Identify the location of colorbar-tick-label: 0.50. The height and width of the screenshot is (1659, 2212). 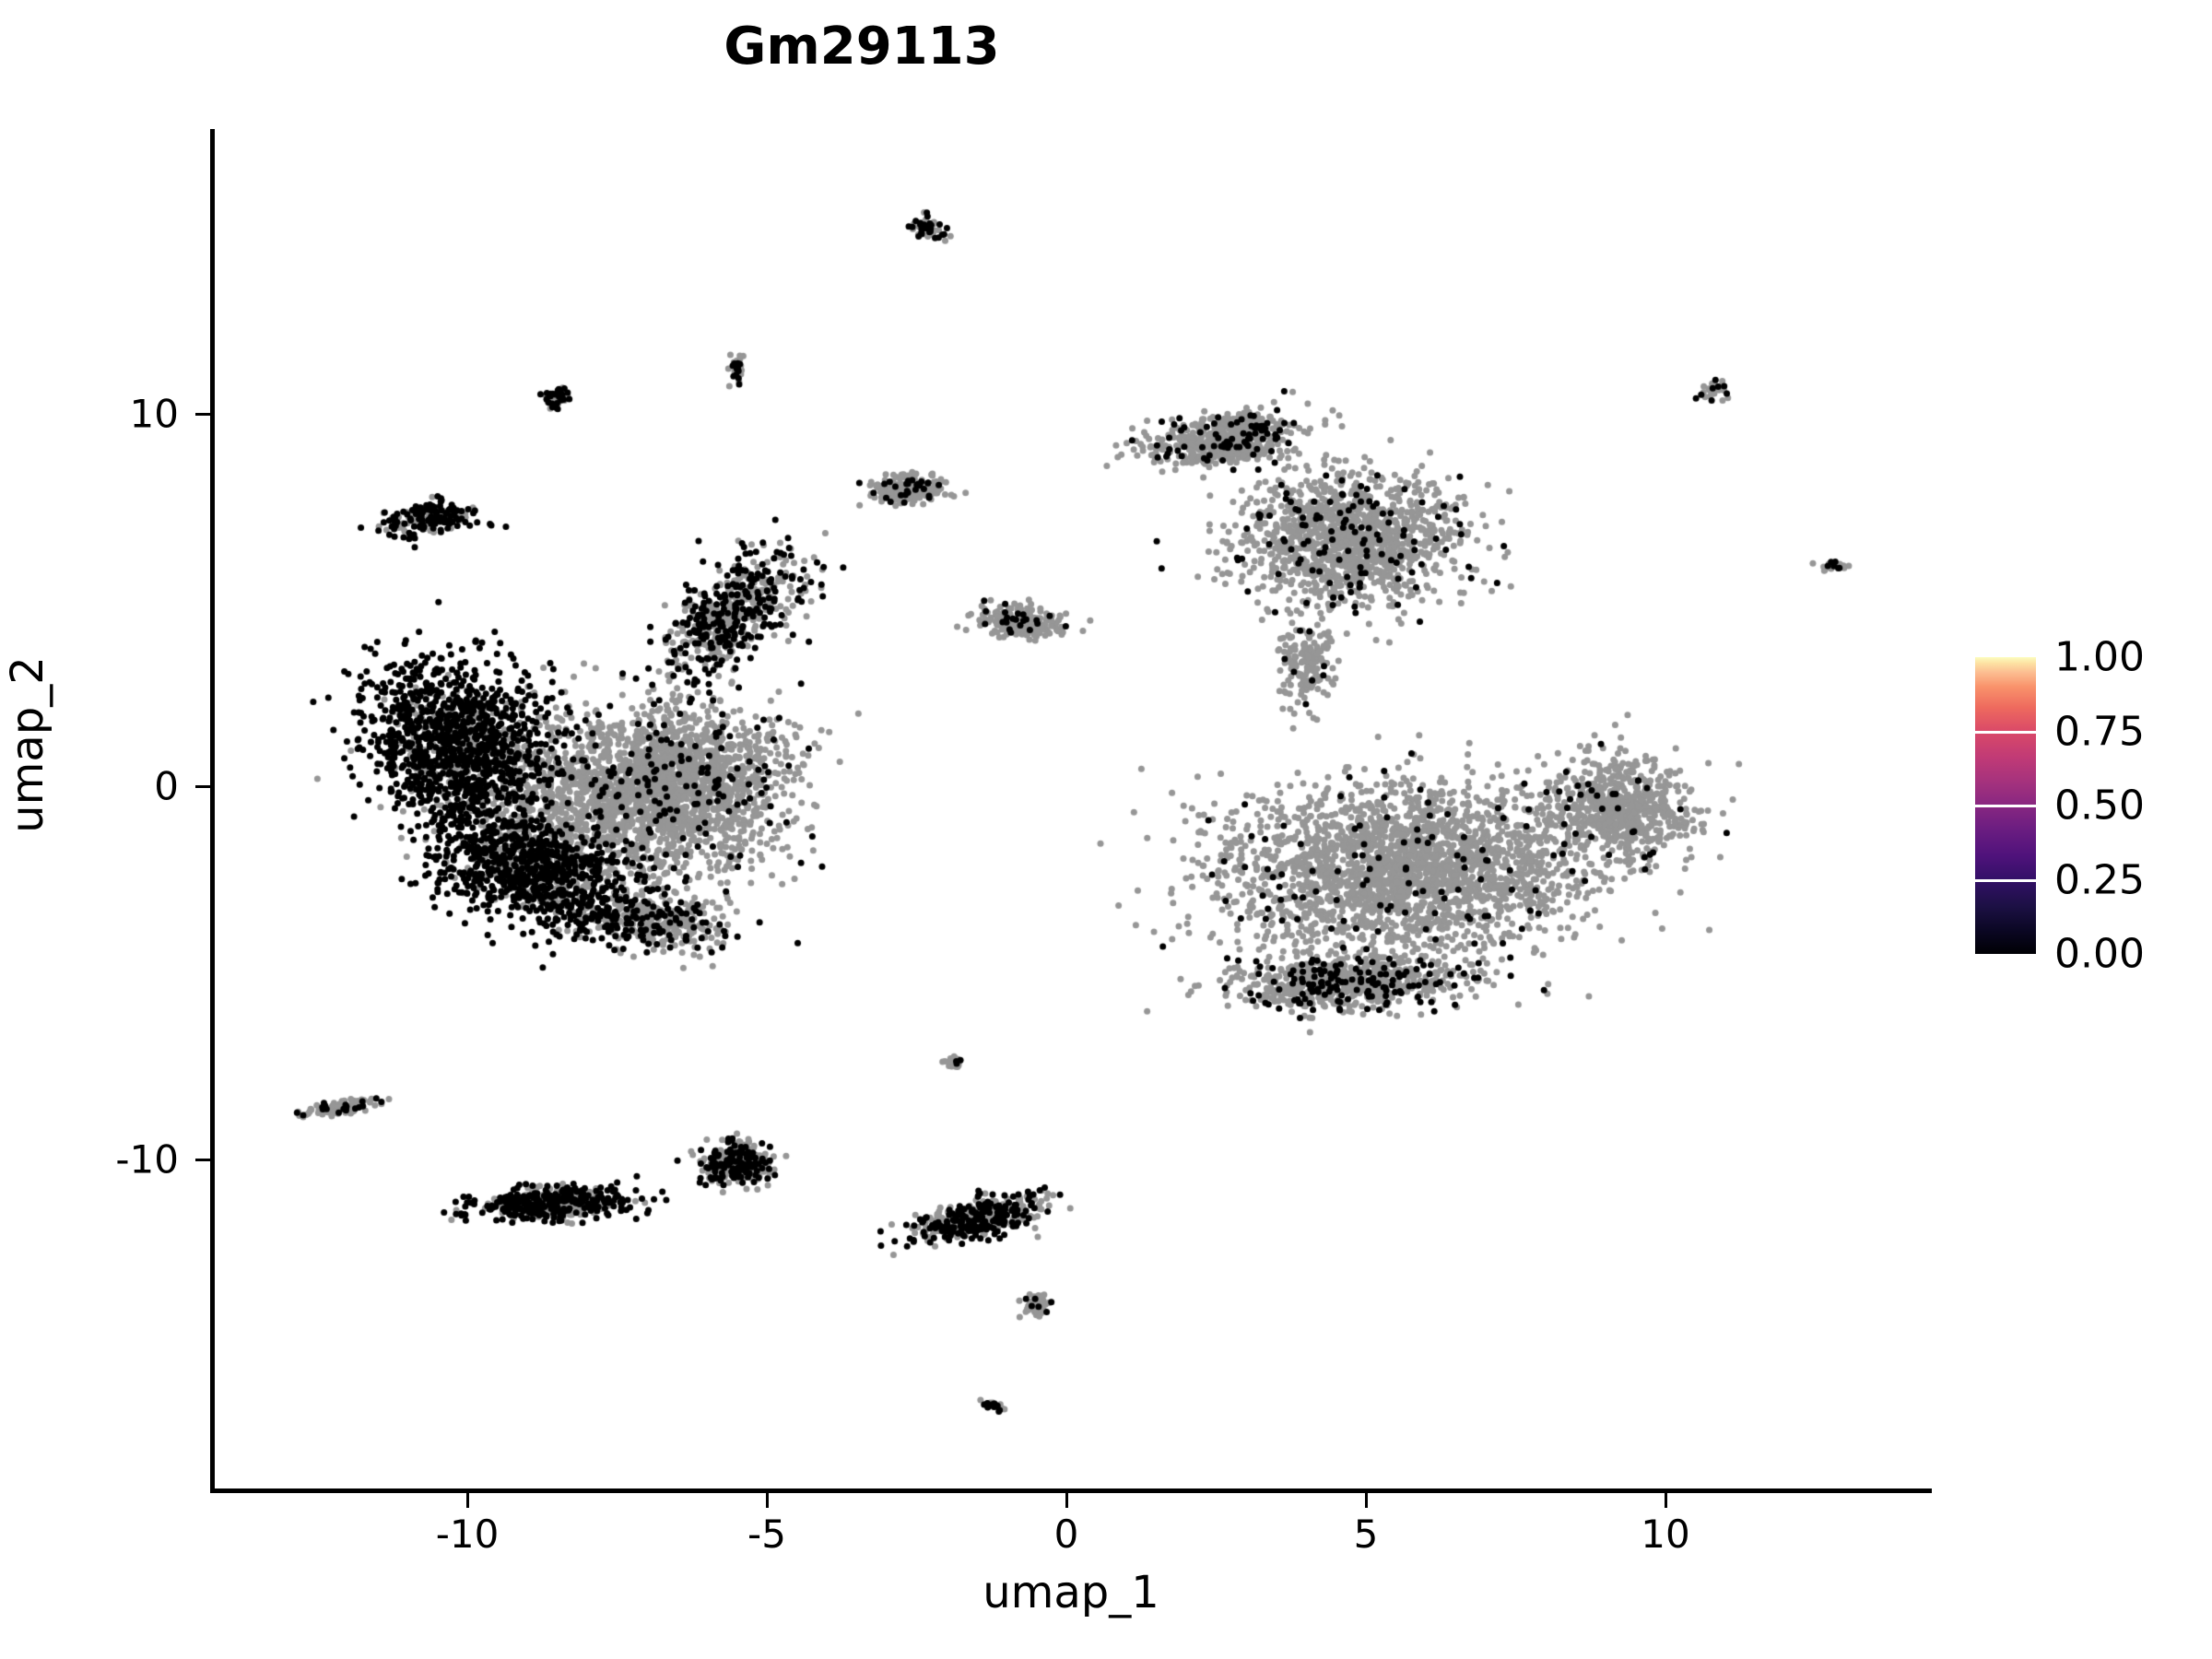
(2099, 806).